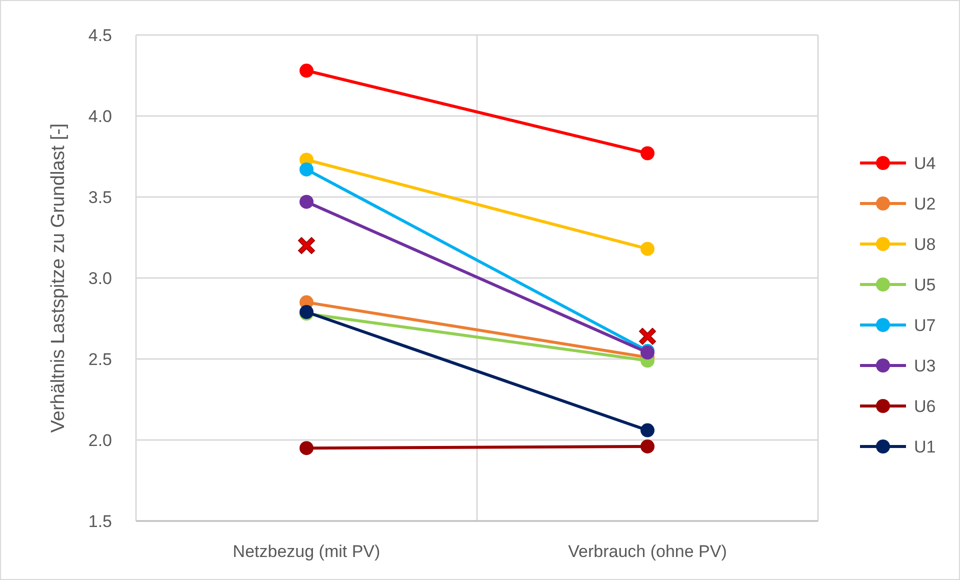 This screenshot has height=580, width=960. I want to click on y-tick-label: 3.0, so click(100, 278).